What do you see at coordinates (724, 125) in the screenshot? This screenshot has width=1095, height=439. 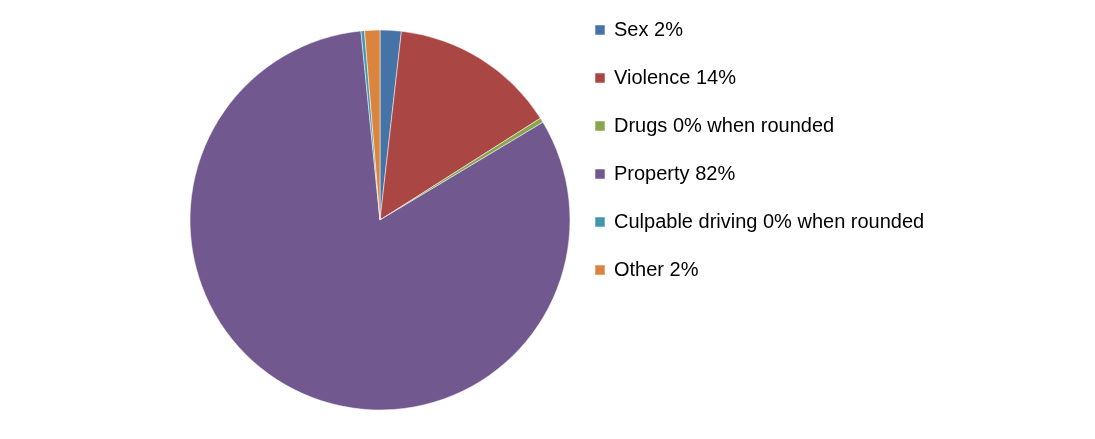 I see `legend-label: Drugs 0% when rounded` at bounding box center [724, 125].